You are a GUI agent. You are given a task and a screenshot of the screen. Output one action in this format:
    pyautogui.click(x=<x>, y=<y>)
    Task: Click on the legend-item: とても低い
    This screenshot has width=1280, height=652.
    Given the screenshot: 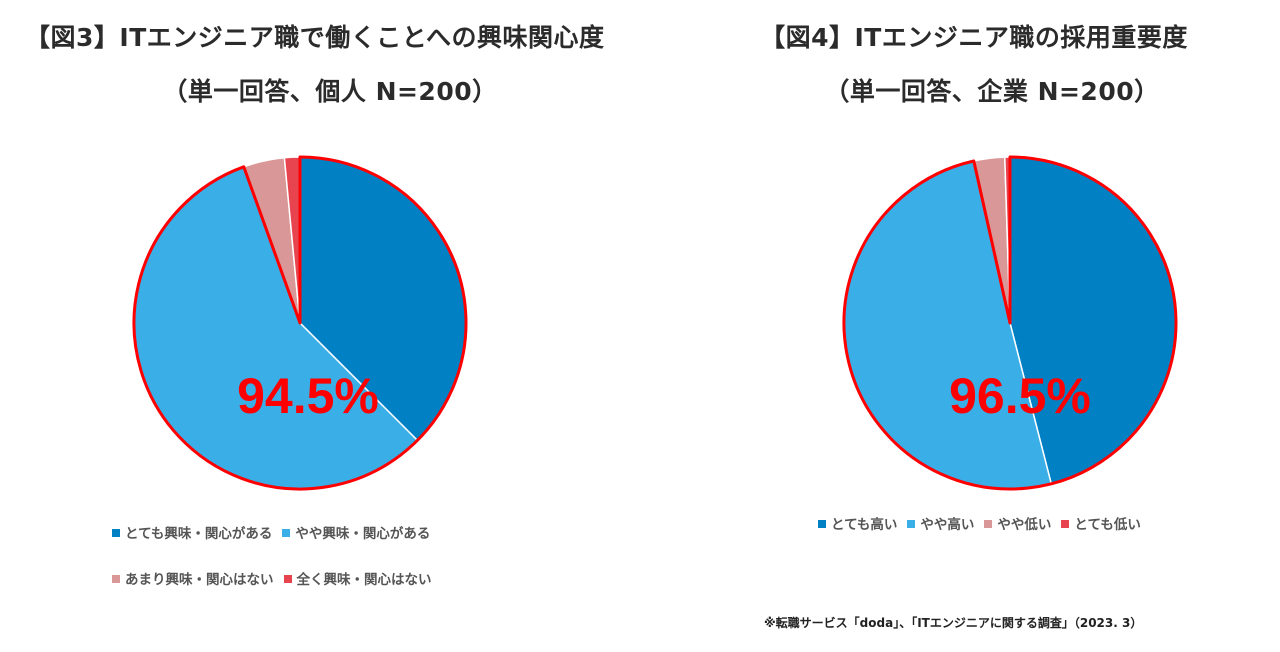 What is the action you would take?
    pyautogui.click(x=1101, y=523)
    